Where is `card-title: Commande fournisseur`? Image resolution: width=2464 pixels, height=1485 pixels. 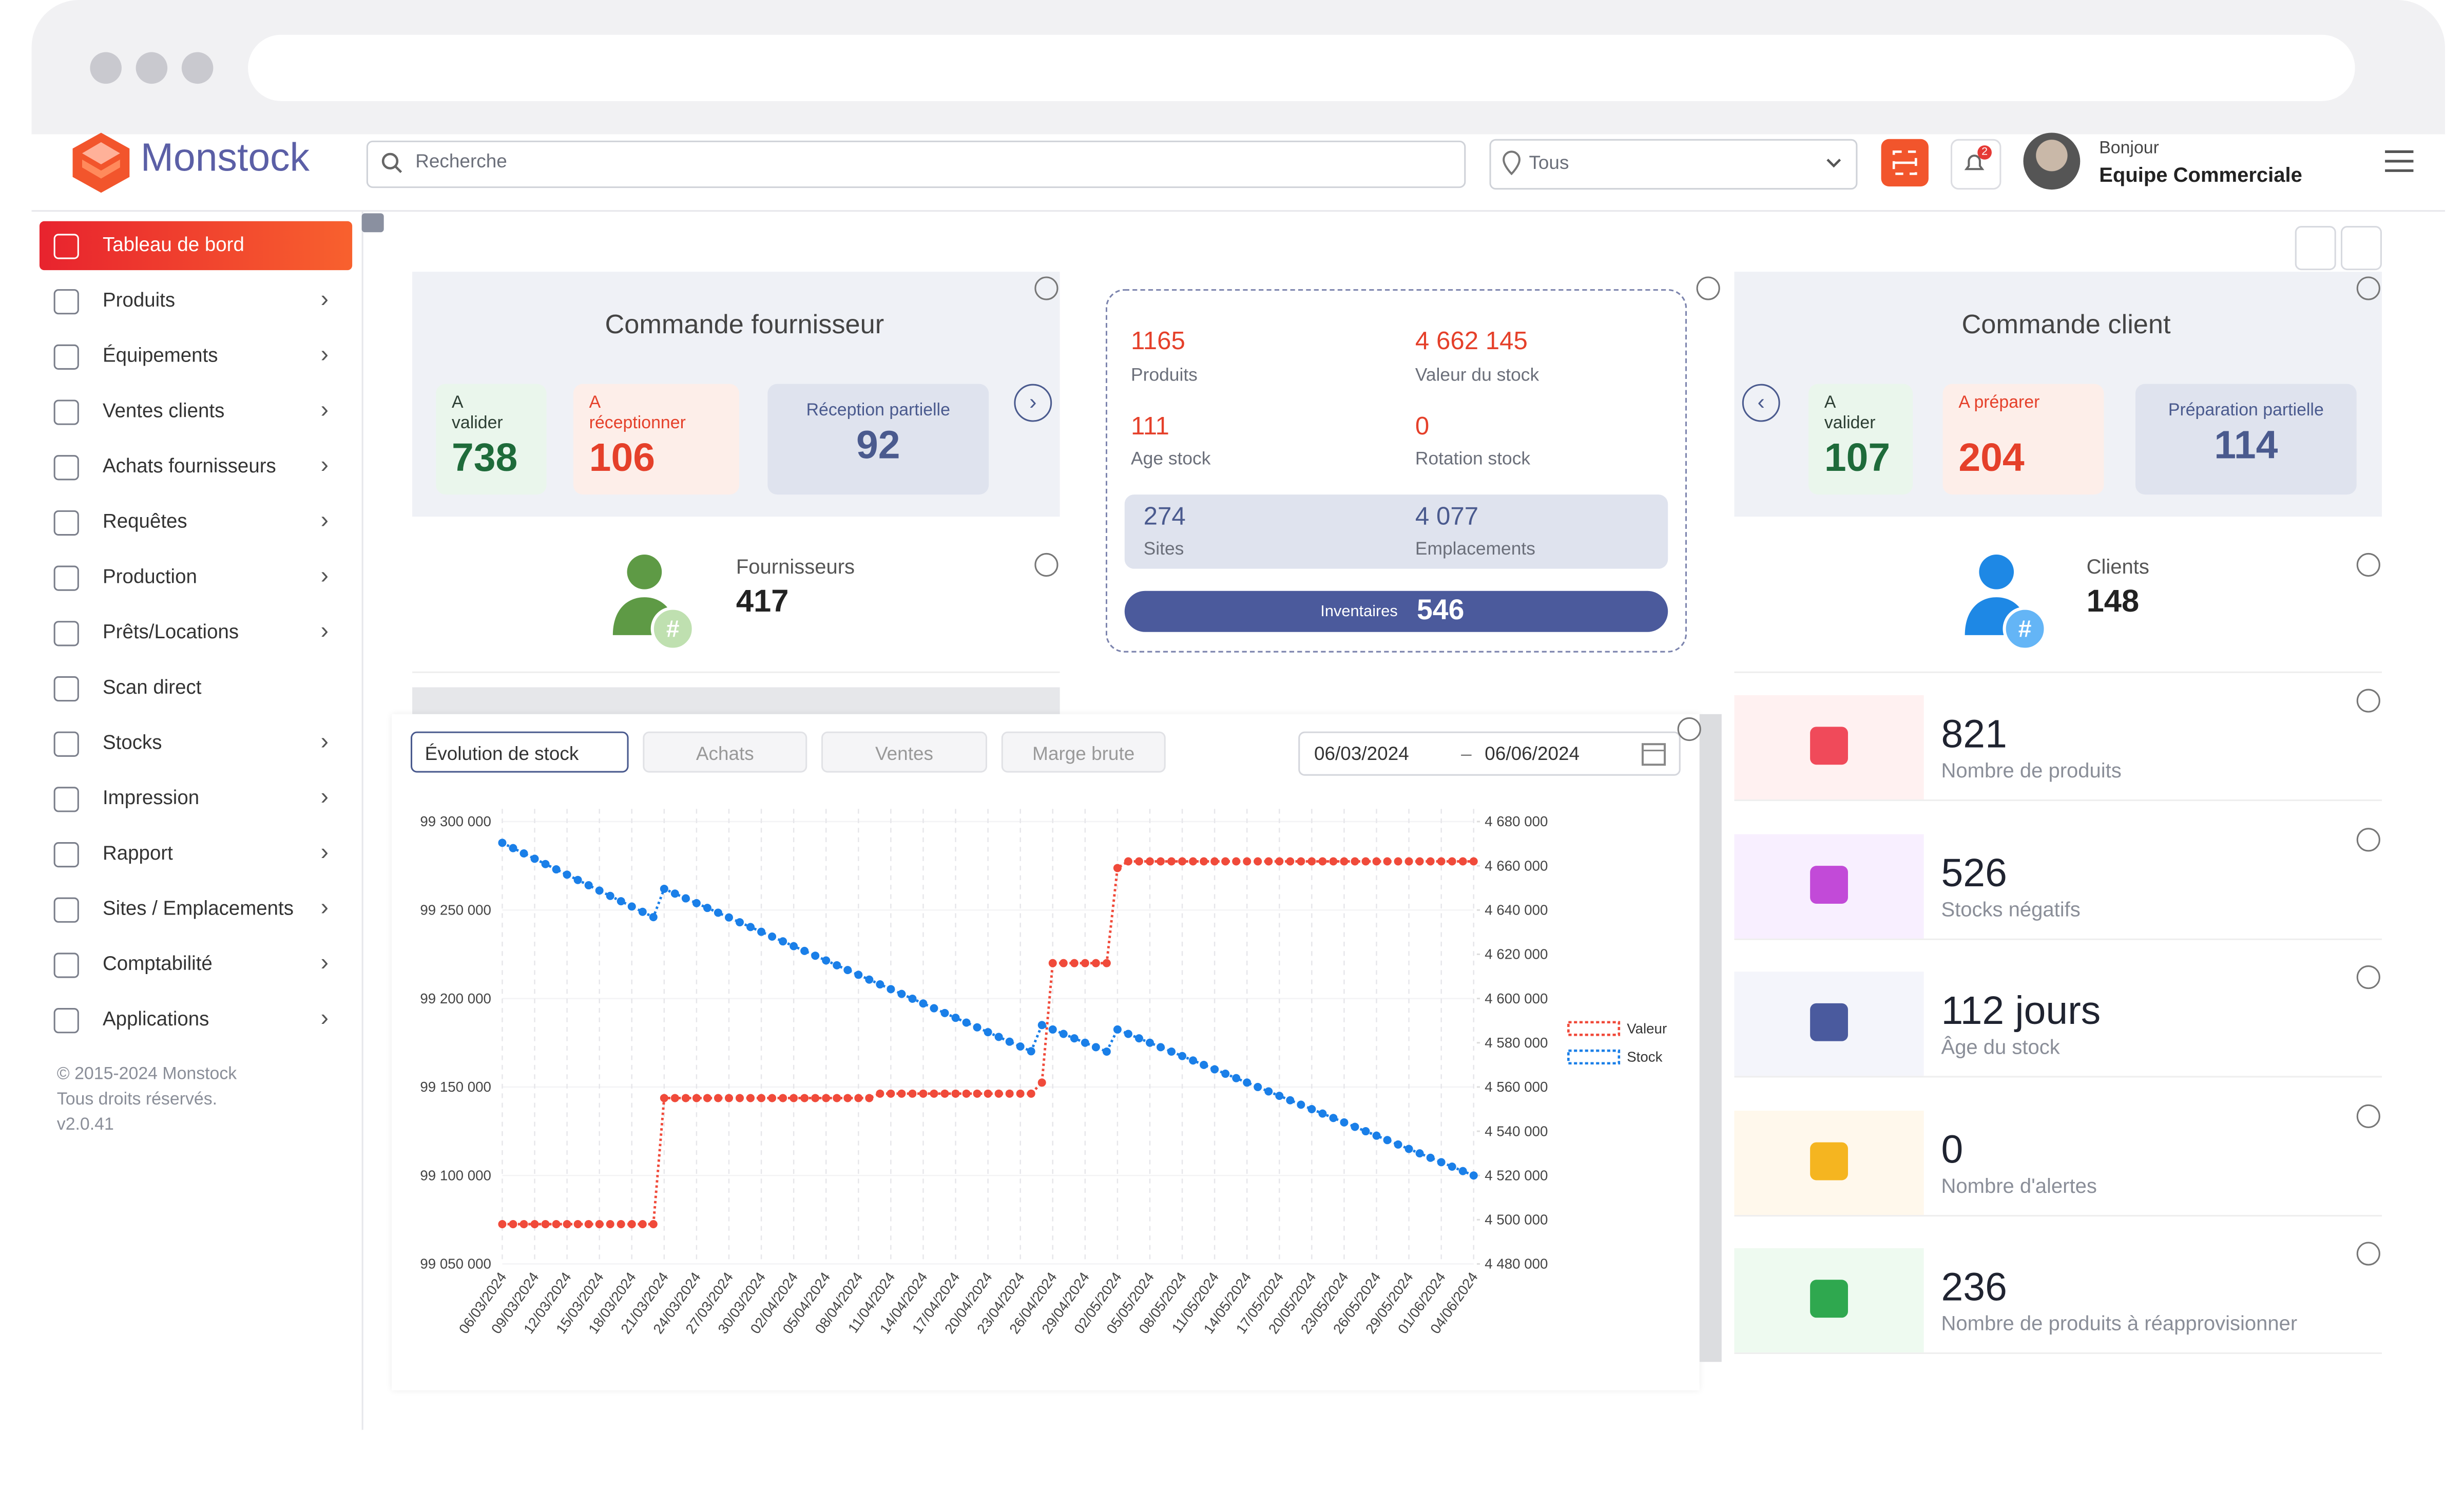
card-title: Commande fournisseur is located at coordinates (744, 325).